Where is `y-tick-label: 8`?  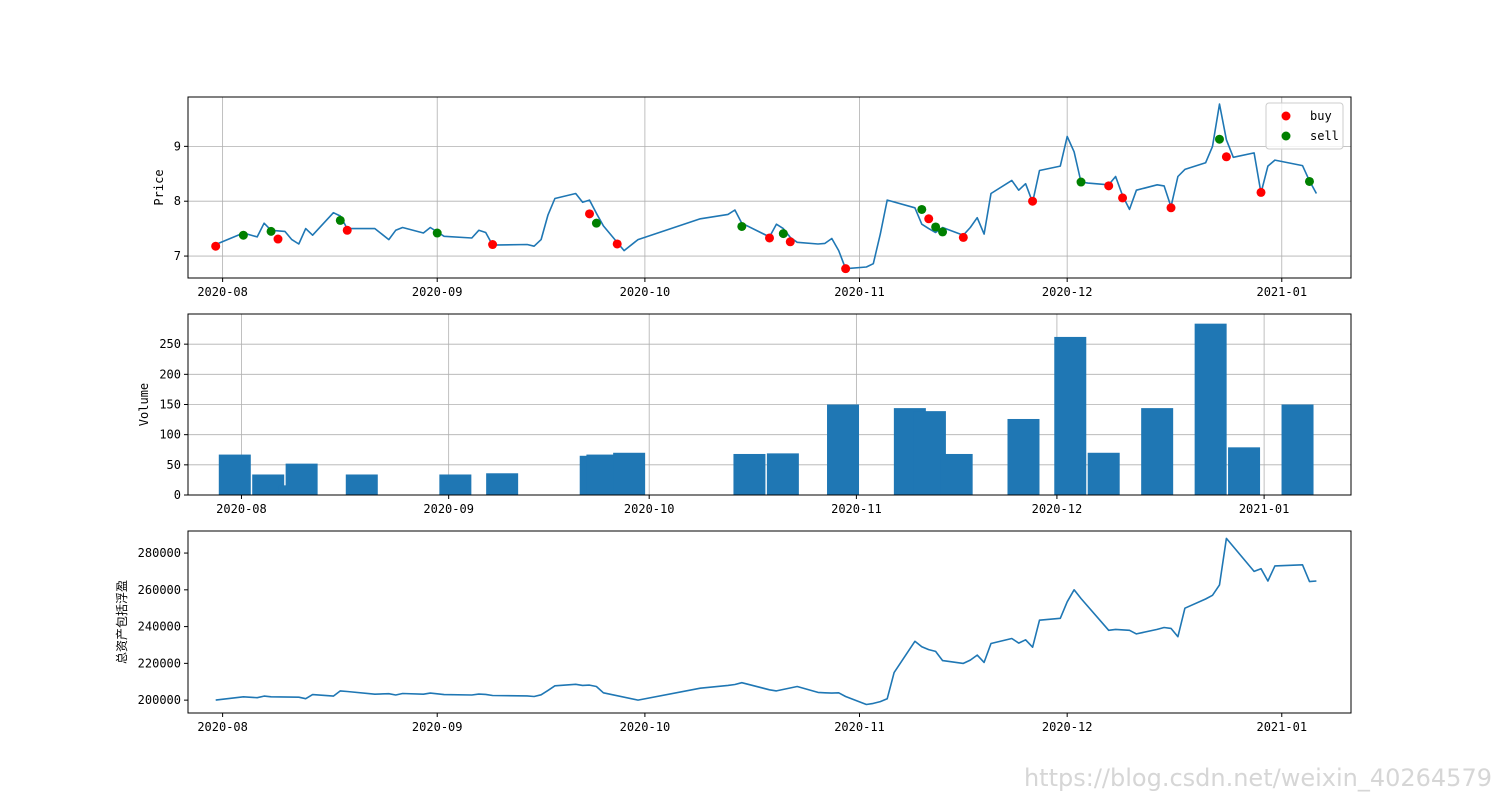 y-tick-label: 8 is located at coordinates (177, 201).